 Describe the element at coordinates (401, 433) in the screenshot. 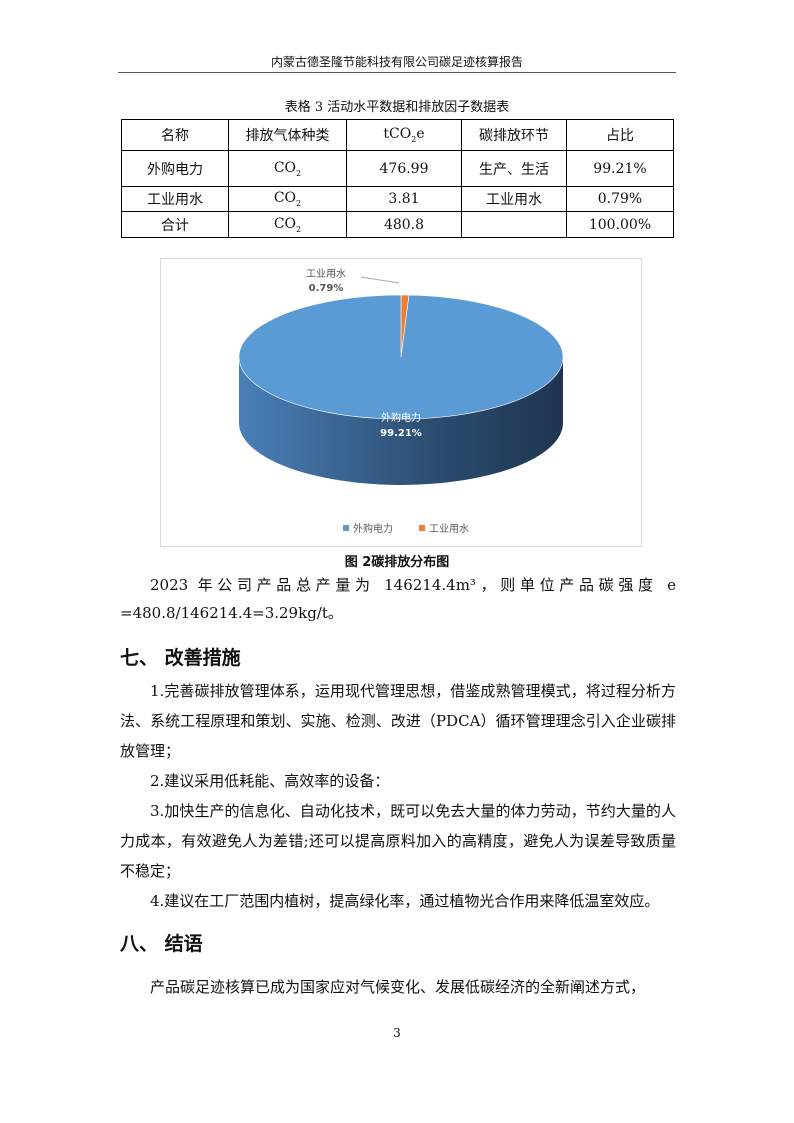

I see `data-label-value: 99.21%` at that location.